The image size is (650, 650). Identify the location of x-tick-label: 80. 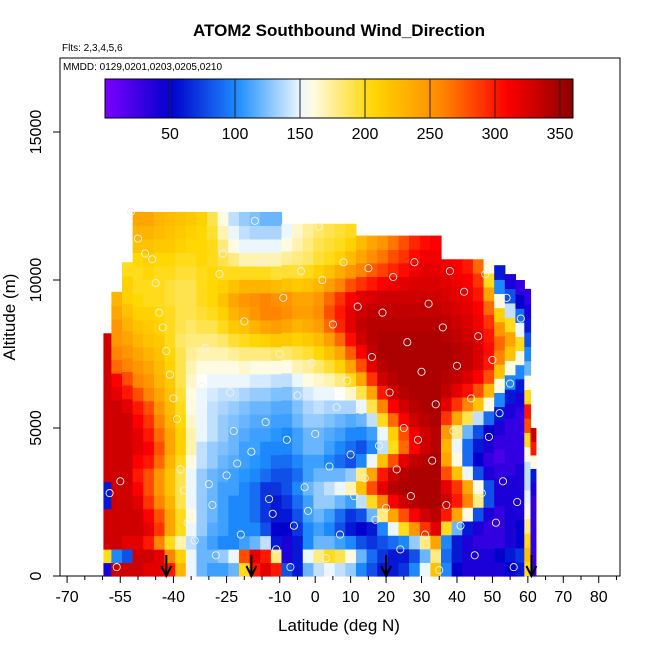
(599, 597).